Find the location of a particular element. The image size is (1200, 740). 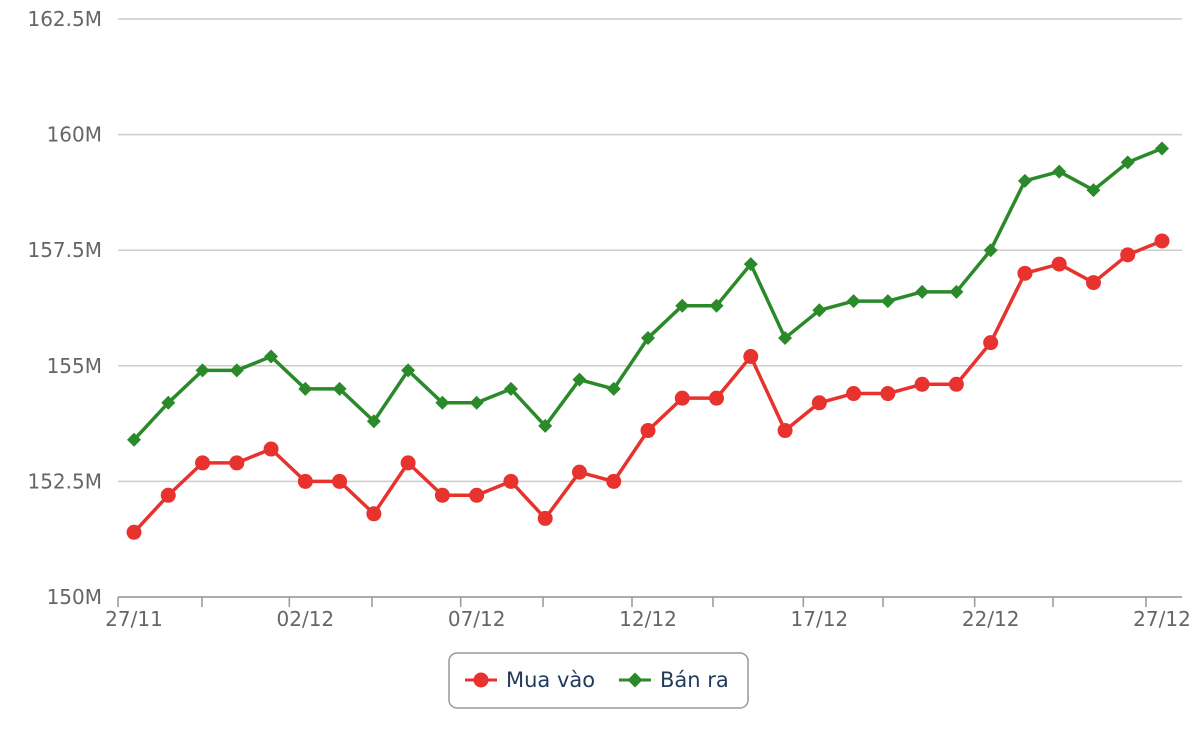

x-tick-label: 12/12 is located at coordinates (648, 619).